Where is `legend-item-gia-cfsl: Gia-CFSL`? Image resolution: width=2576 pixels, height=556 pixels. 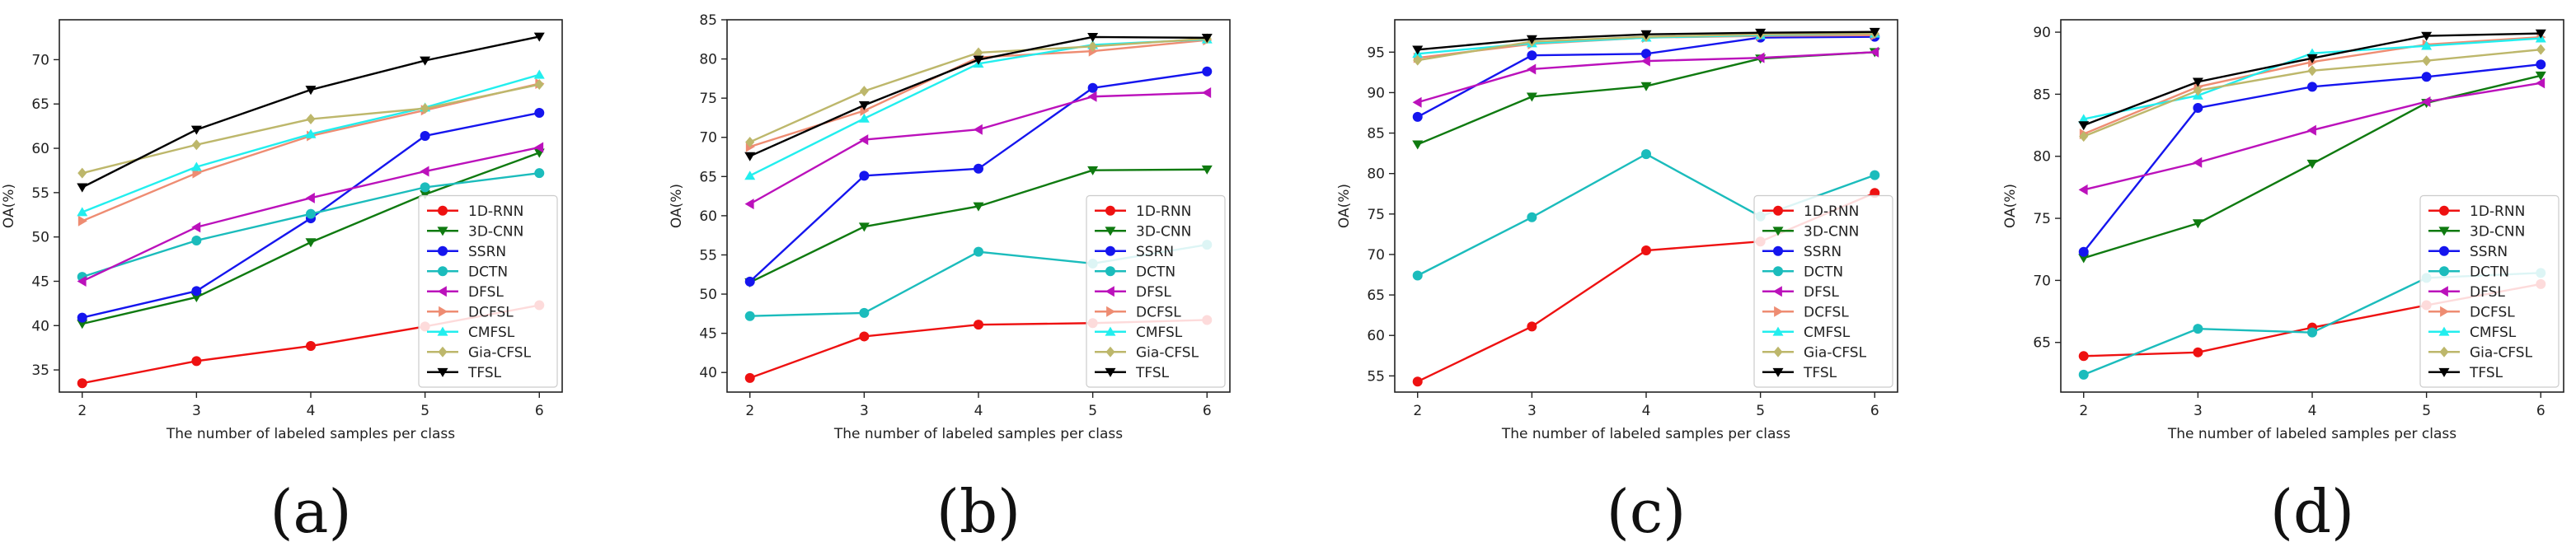 legend-item-gia-cfsl: Gia-CFSL is located at coordinates (1147, 352).